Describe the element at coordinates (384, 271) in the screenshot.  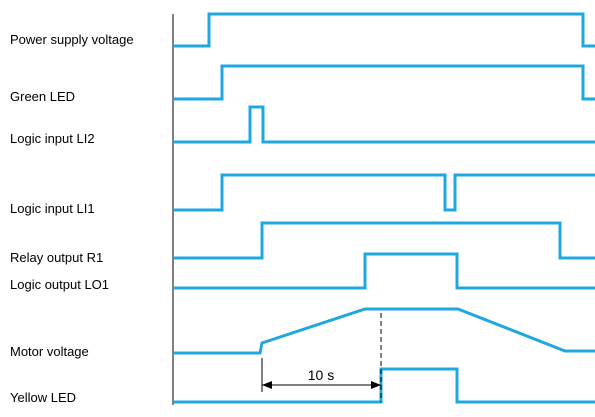
I see `waveform-logic-output-lo1` at that location.